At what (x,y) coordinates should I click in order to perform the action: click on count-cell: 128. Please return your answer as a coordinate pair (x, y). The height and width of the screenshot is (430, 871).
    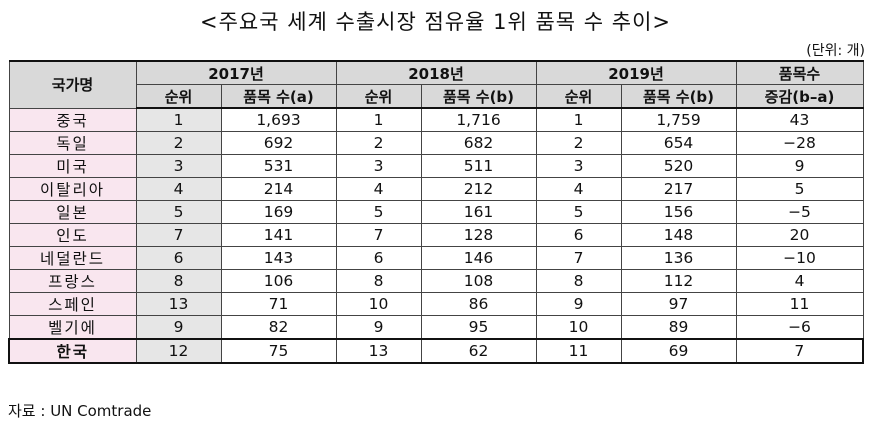
    Looking at the image, I should click on (478, 235).